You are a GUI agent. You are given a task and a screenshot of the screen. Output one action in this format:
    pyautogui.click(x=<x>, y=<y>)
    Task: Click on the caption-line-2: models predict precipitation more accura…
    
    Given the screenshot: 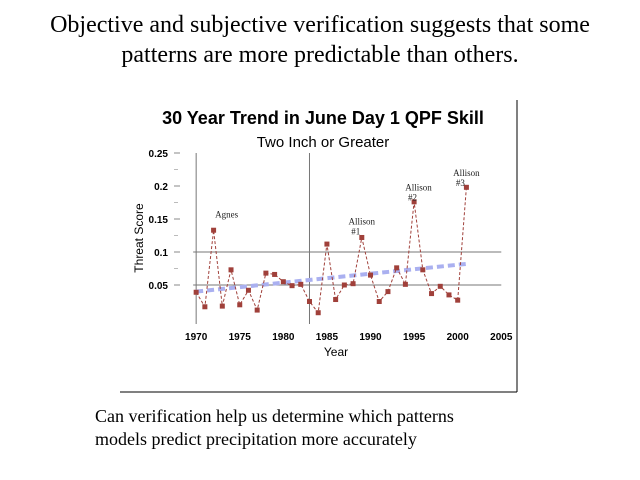 What is the action you would take?
    pyautogui.click(x=256, y=439)
    